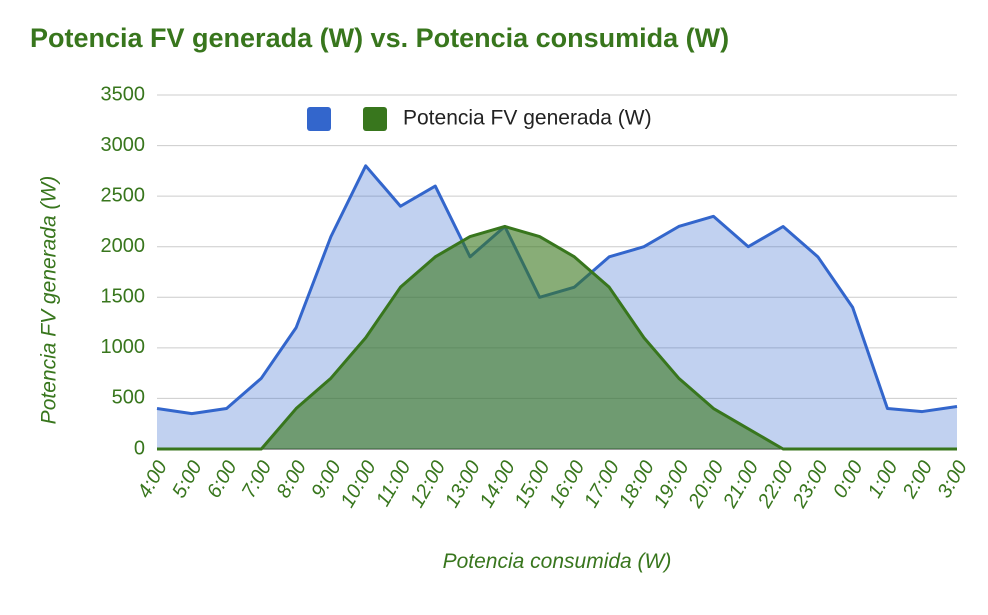 The image size is (988, 615). What do you see at coordinates (810, 484) in the screenshot?
I see `x-tick-label: 23:00` at bounding box center [810, 484].